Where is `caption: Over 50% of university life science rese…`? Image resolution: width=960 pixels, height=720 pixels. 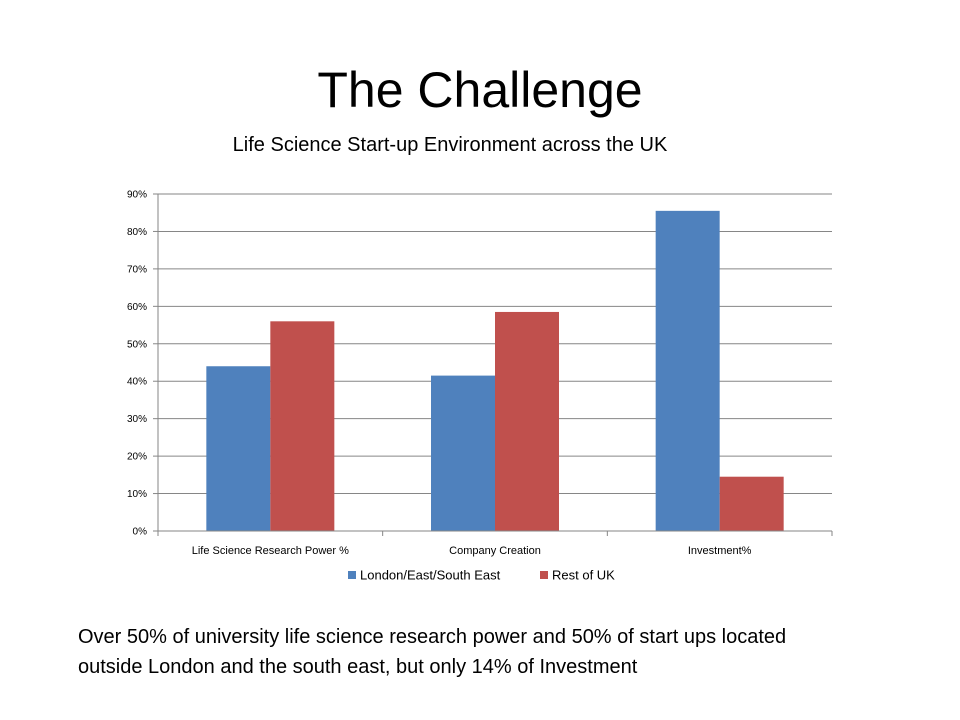 caption: Over 50% of university life science rese… is located at coordinates (508, 652).